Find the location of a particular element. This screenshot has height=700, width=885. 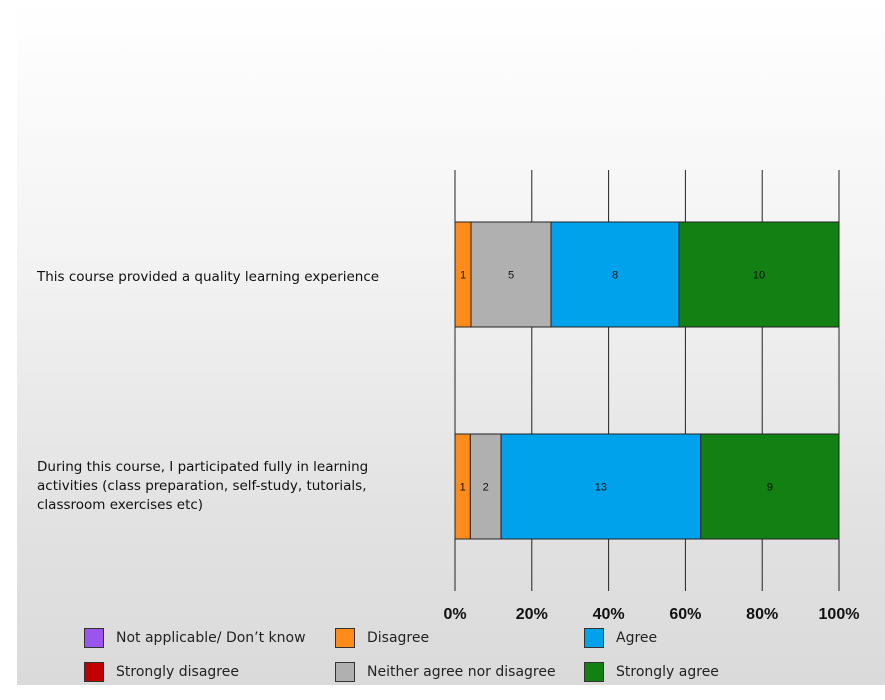

legend-item: Strongly agree is located at coordinates (651, 672).